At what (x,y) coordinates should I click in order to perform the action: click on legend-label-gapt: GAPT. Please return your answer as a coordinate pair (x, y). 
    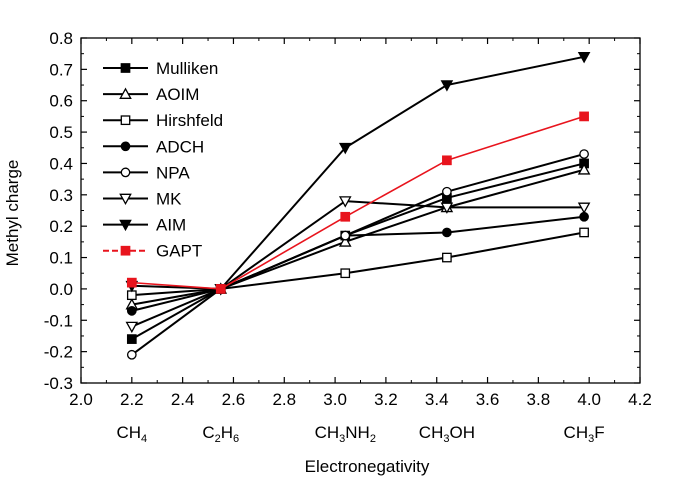
    Looking at the image, I should click on (179, 251).